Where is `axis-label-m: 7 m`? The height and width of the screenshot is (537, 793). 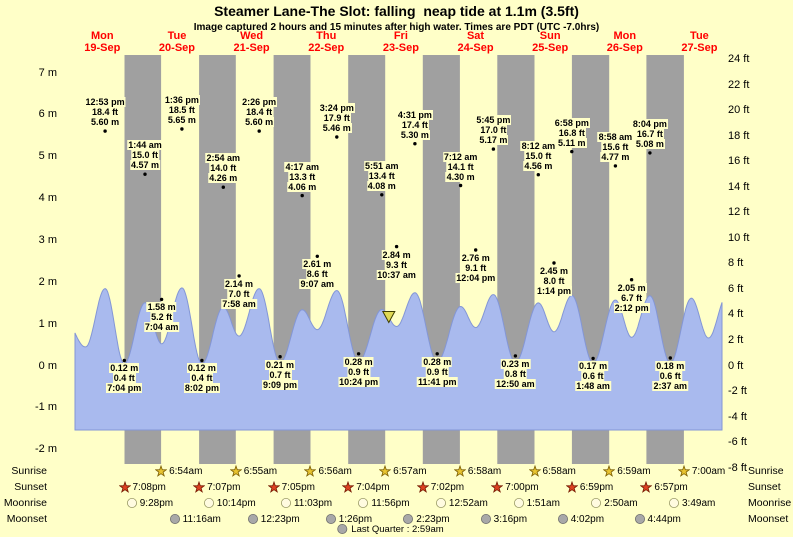
axis-label-m: 7 m is located at coordinates (47, 72).